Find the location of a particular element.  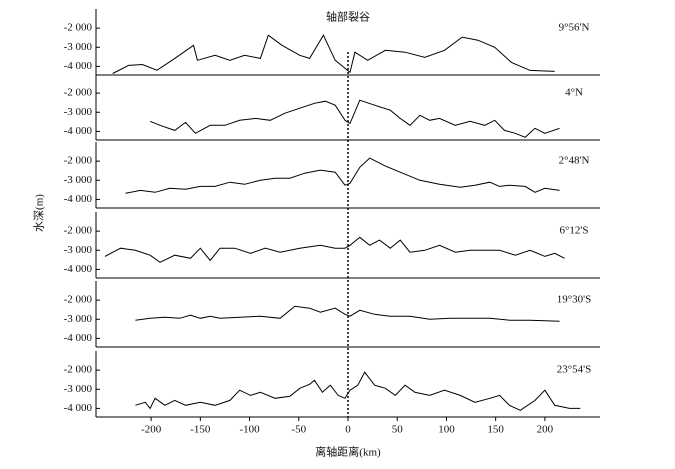

x-tick-label: -200 is located at coordinates (151, 430).